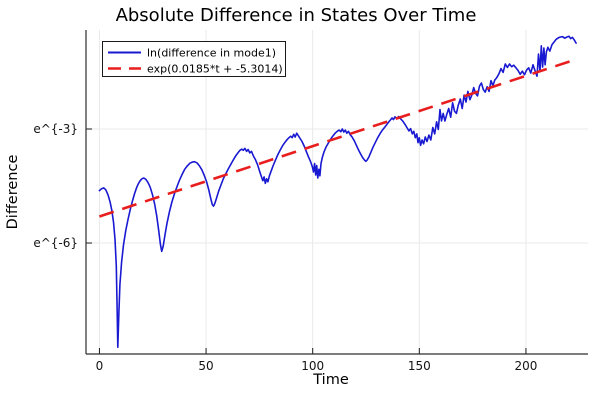 Image resolution: width=600 pixels, height=400 pixels. Describe the element at coordinates (100, 366) in the screenshot. I see `x-tick-label: 0` at that location.